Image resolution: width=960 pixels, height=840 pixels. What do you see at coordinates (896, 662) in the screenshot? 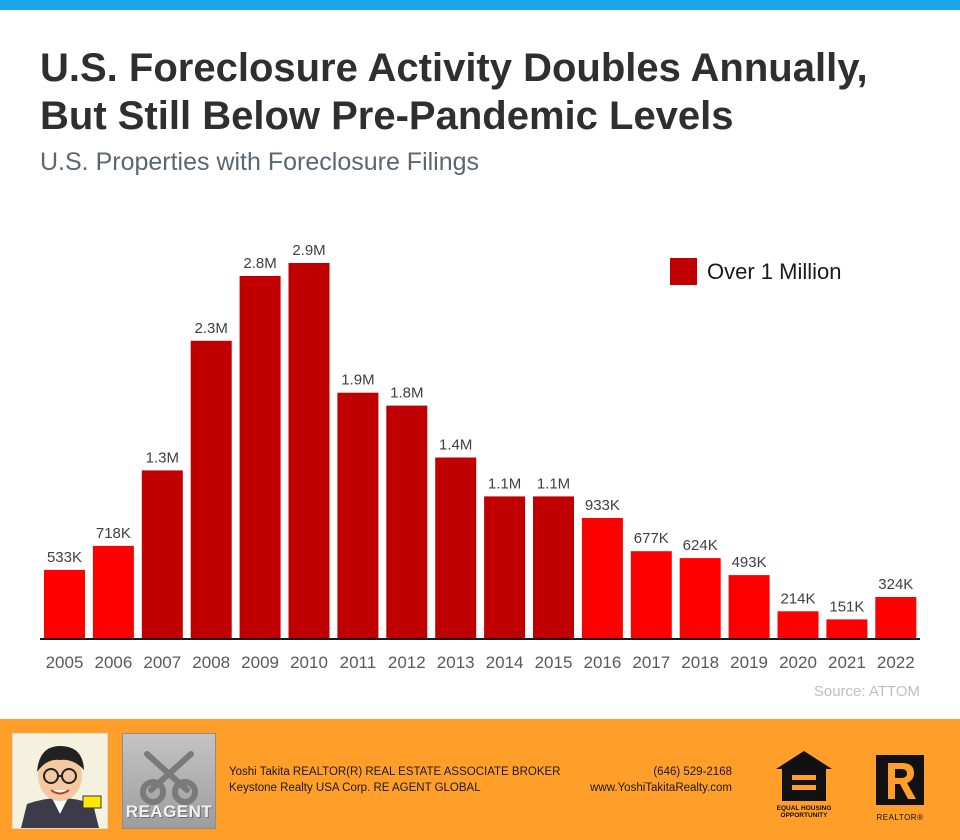
I see `x-tick-label-2022: 2022` at bounding box center [896, 662].